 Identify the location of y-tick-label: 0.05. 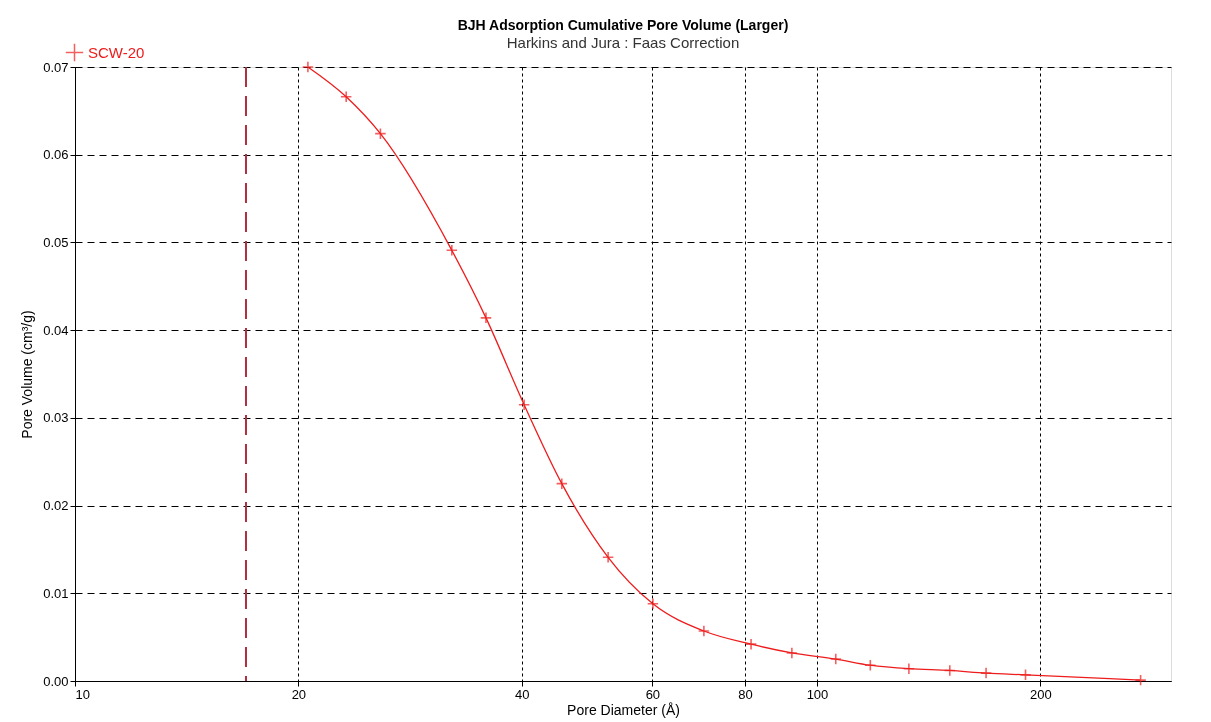
(56, 242).